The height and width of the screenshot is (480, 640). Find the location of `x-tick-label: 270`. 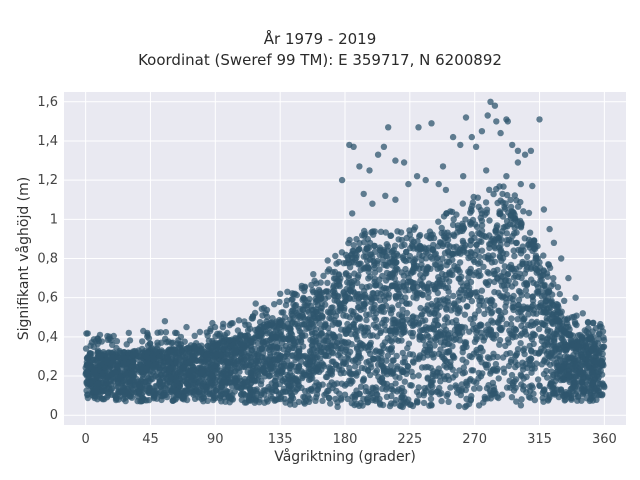

x-tick-label: 270 is located at coordinates (474, 439).